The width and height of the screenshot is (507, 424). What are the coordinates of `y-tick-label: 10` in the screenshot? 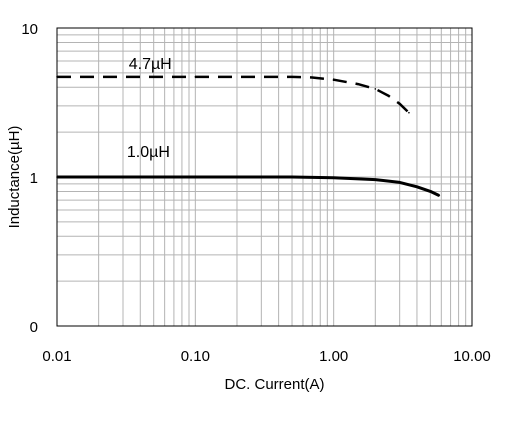 It's located at (29, 29).